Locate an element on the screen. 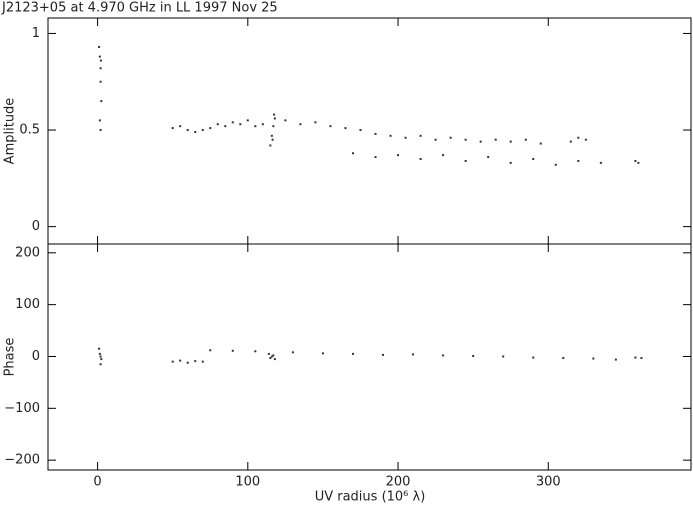  x-tick-label: 0 is located at coordinates (97, 482).